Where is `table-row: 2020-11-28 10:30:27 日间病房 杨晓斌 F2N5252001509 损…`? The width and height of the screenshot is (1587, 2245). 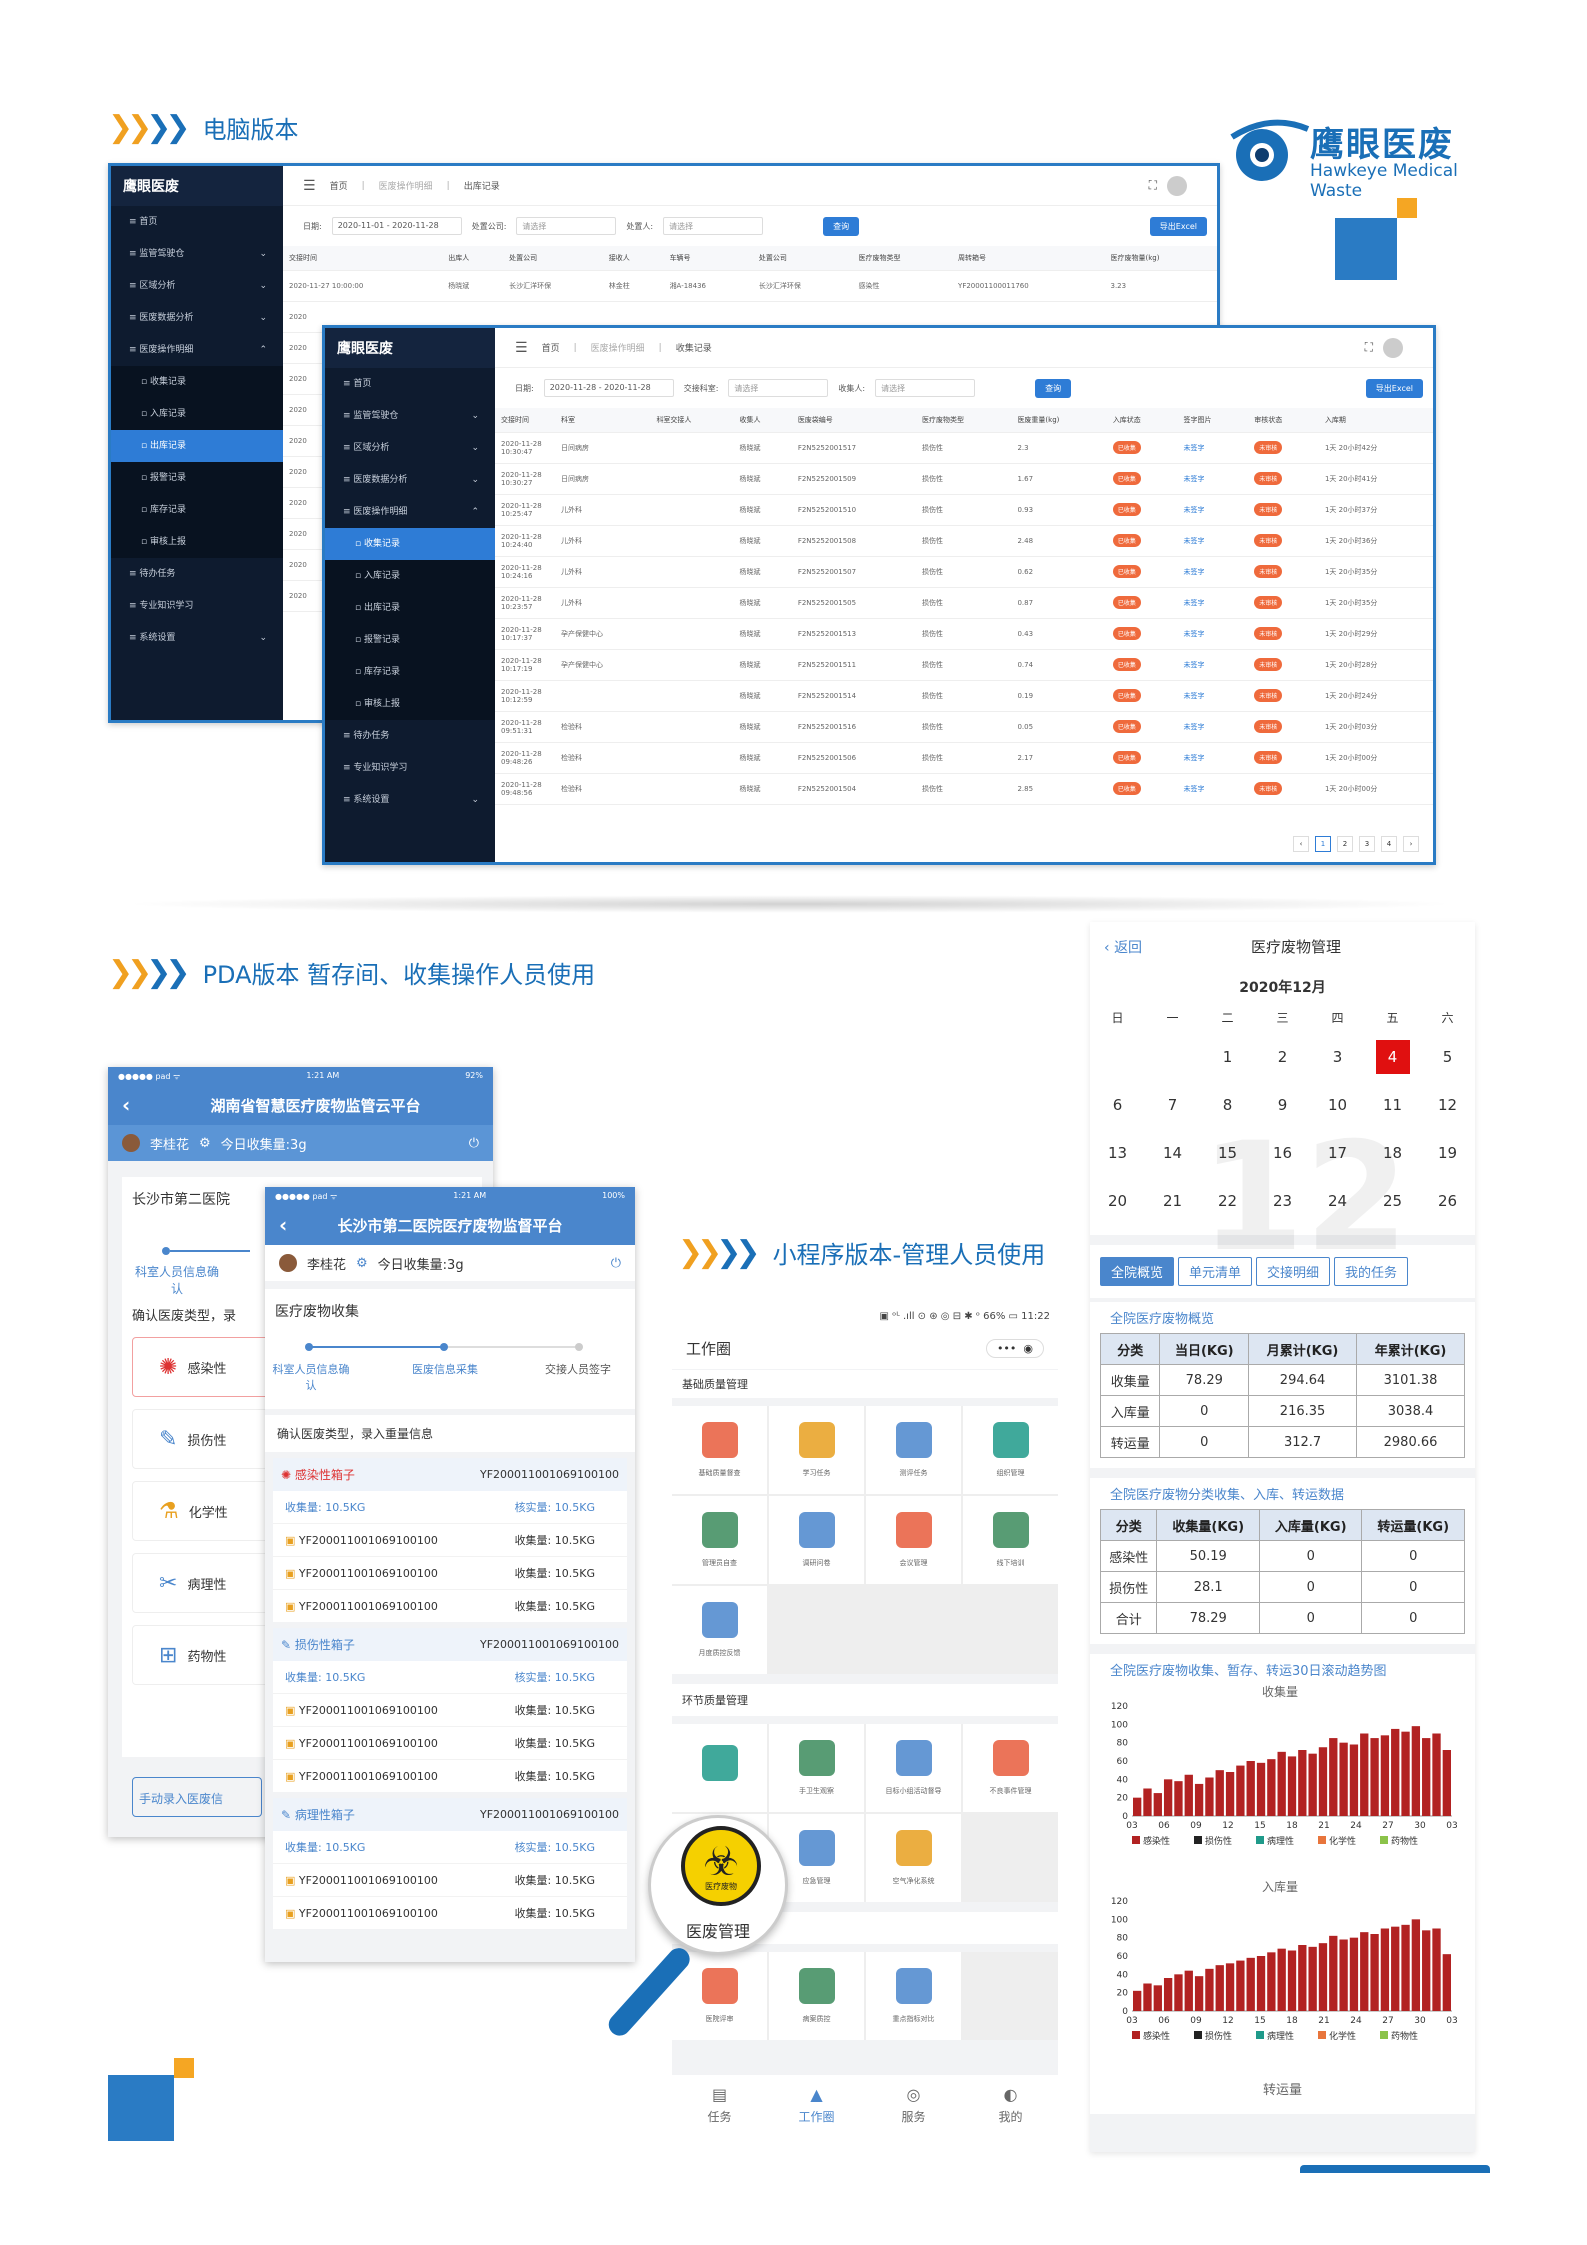
table-row: 2020-11-28 10:30:27 日间病房 杨晓斌 F2N5252001509 损… is located at coordinates (964, 479).